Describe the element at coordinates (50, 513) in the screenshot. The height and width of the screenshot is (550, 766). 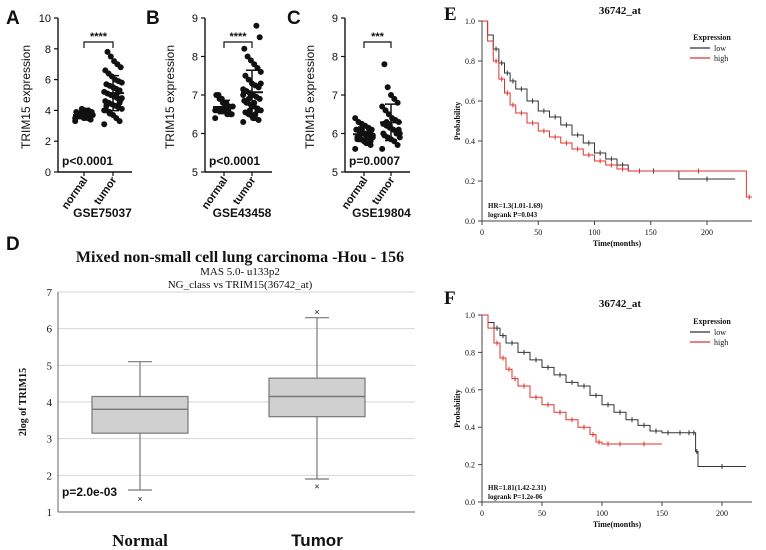
I see `y-tick-label: 1` at that location.